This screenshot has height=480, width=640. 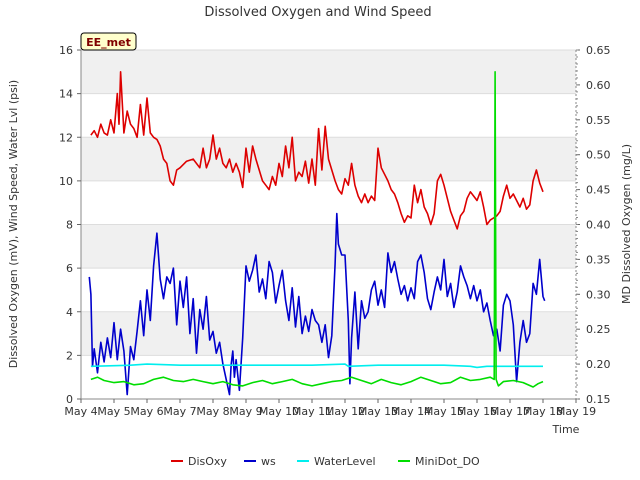 What do you see at coordinates (66, 181) in the screenshot?
I see `y-tick-label-left: 10` at bounding box center [66, 181].